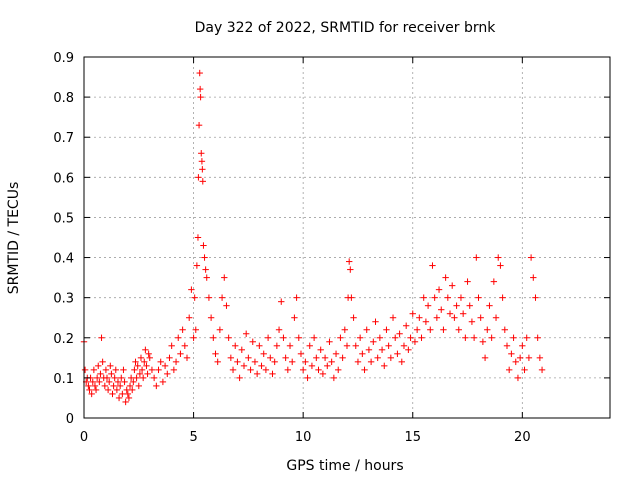 The width and height of the screenshot is (640, 480). I want to click on y-tick-label: 0.1, so click(63, 379).